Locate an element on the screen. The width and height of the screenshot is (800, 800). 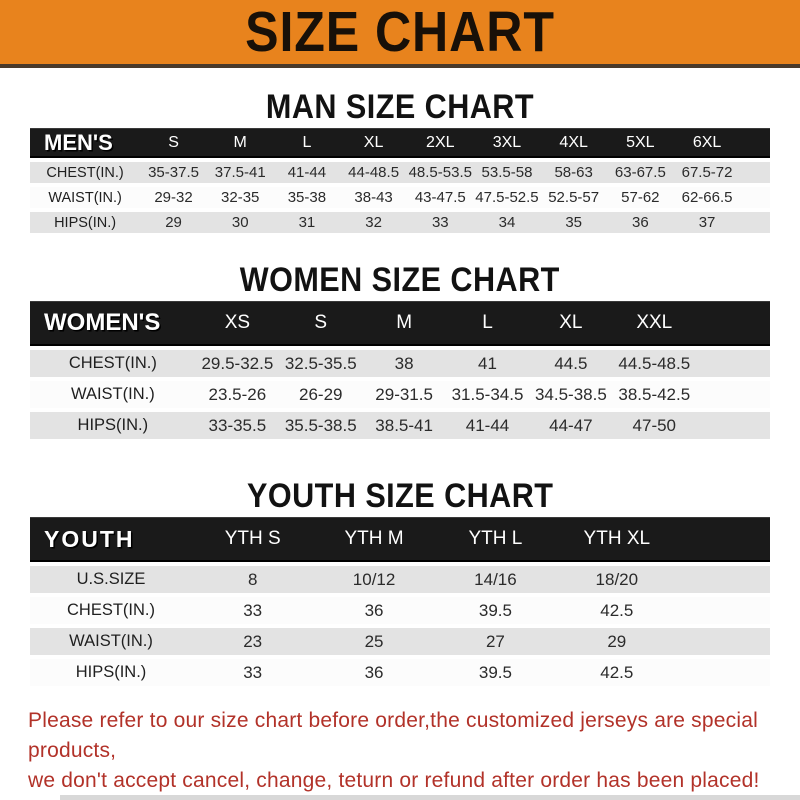
size-column-header: XL is located at coordinates (571, 323).